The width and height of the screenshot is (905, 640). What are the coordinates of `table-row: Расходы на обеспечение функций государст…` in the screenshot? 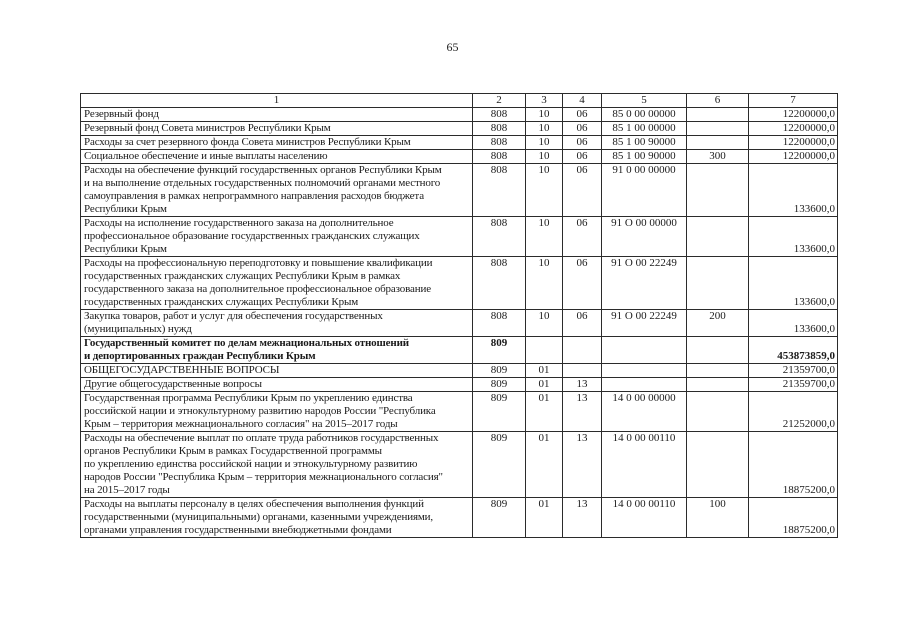 It's located at (459, 190).